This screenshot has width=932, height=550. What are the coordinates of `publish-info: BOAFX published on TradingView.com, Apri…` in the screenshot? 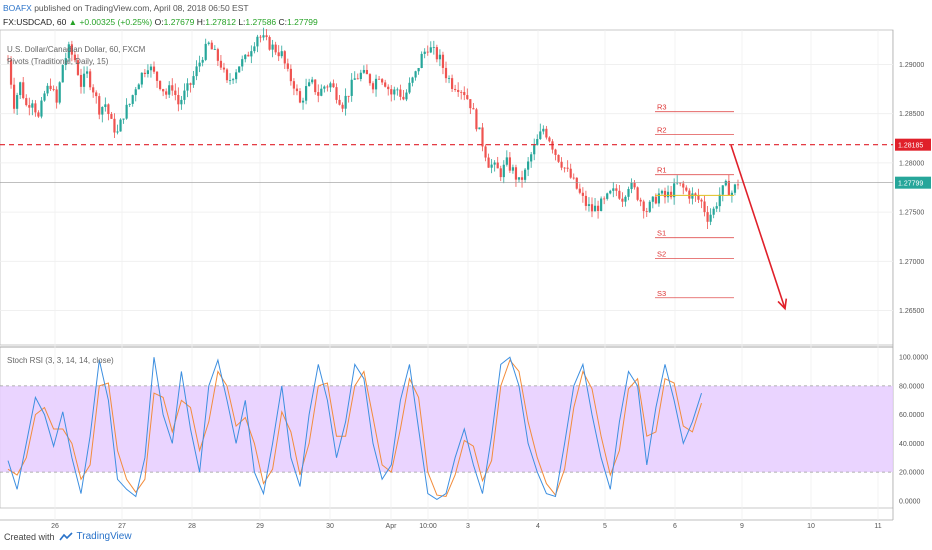 It's located at (126, 8).